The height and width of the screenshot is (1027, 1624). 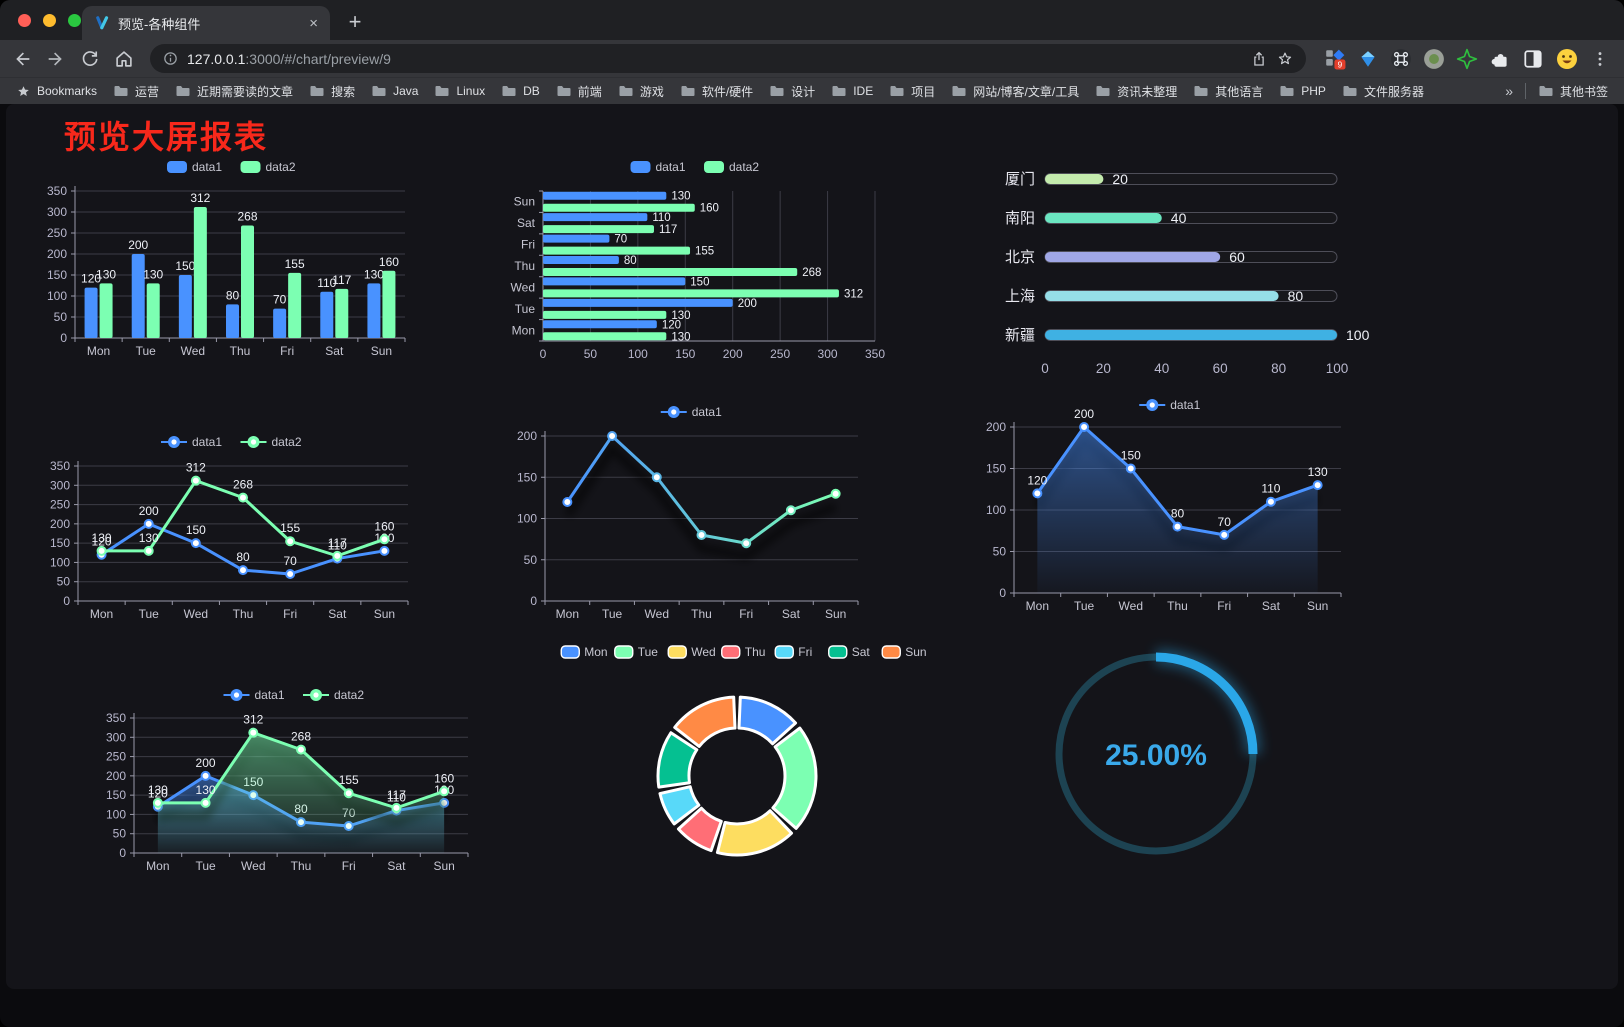 I want to click on svg-text: 250, so click(x=57, y=233).